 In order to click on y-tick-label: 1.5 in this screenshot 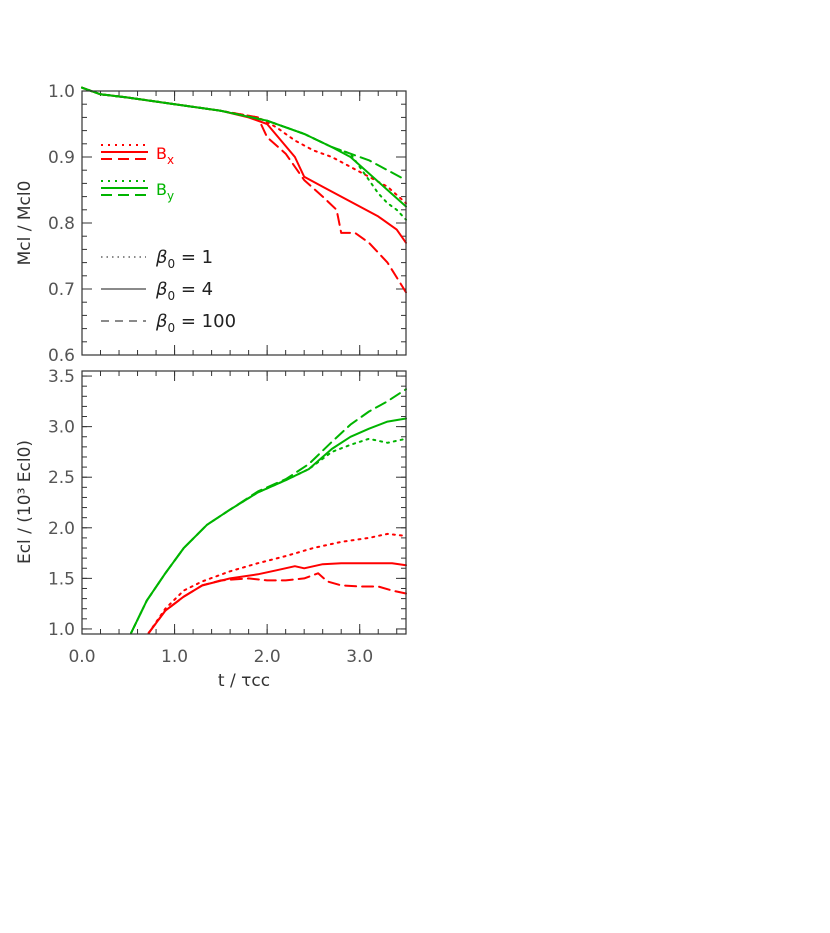, I will do `click(61, 579)`.